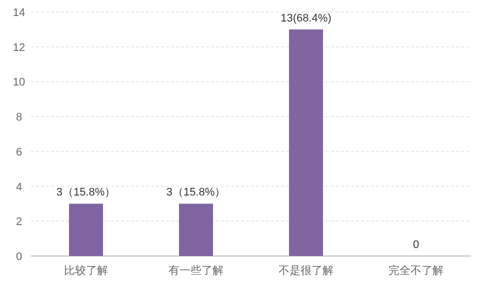 The width and height of the screenshot is (480, 288). Describe the element at coordinates (306, 271) in the screenshot. I see `x-tick-label: 不是很了解` at that location.